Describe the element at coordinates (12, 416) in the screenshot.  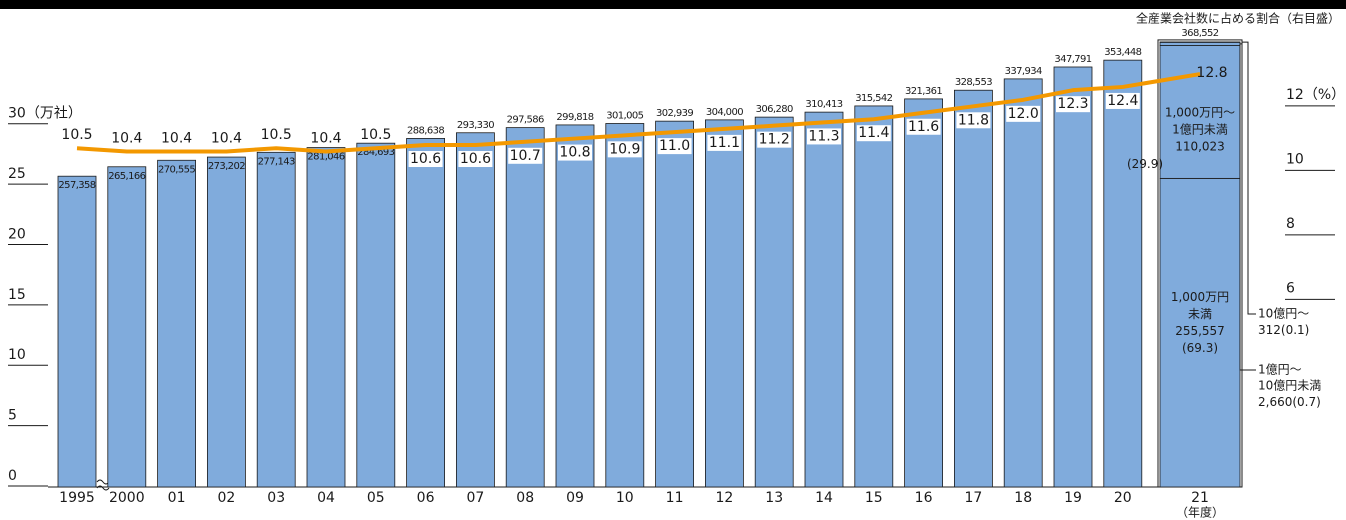
I see `y-tick-label: 5` at that location.